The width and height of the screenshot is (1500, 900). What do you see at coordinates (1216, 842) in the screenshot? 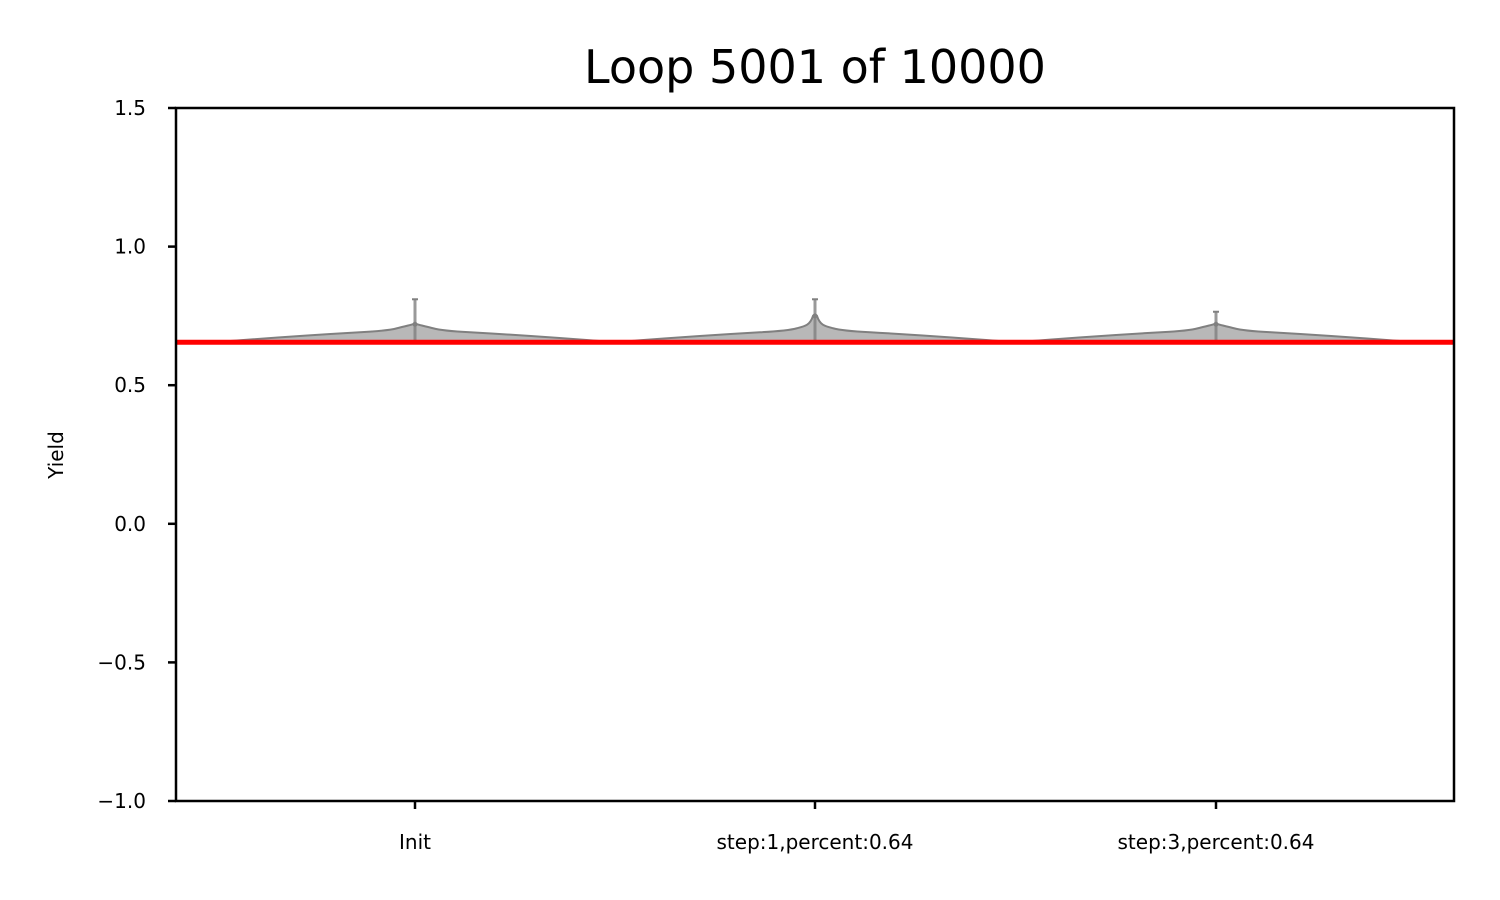
I see `x-tick-label: step:3,percent:0.64` at bounding box center [1216, 842].